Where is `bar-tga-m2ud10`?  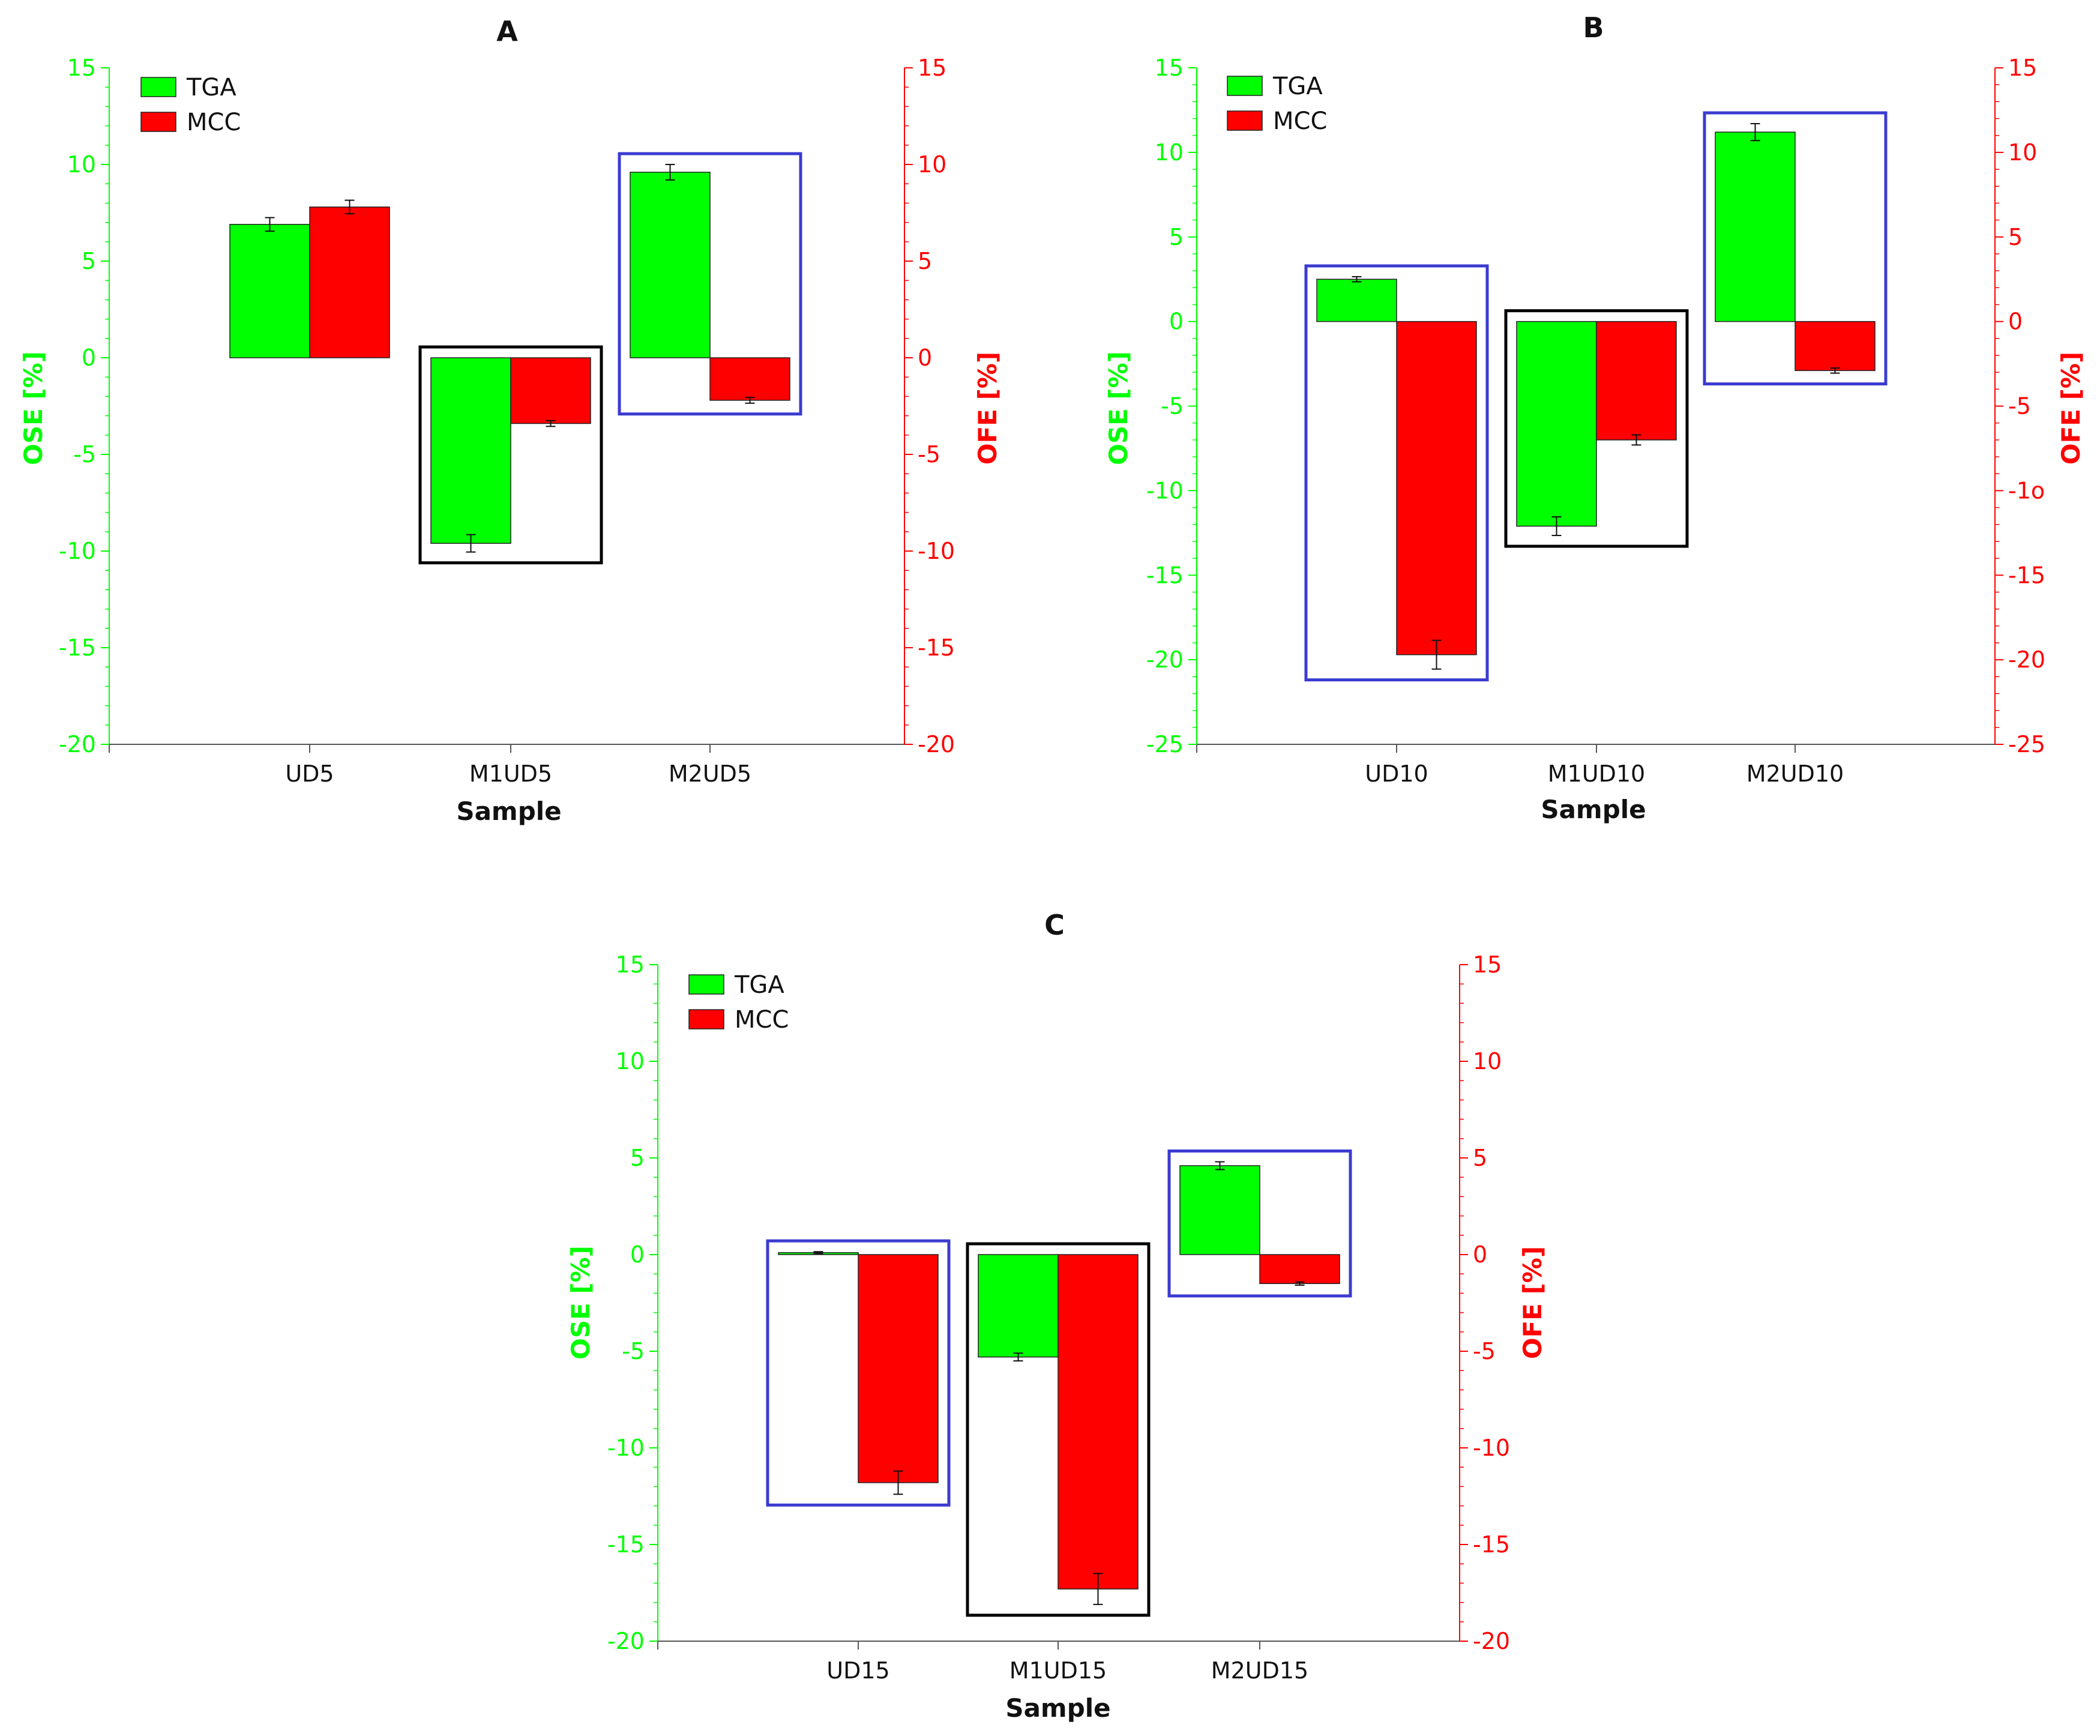
bar-tga-m2ud10 is located at coordinates (1755, 226).